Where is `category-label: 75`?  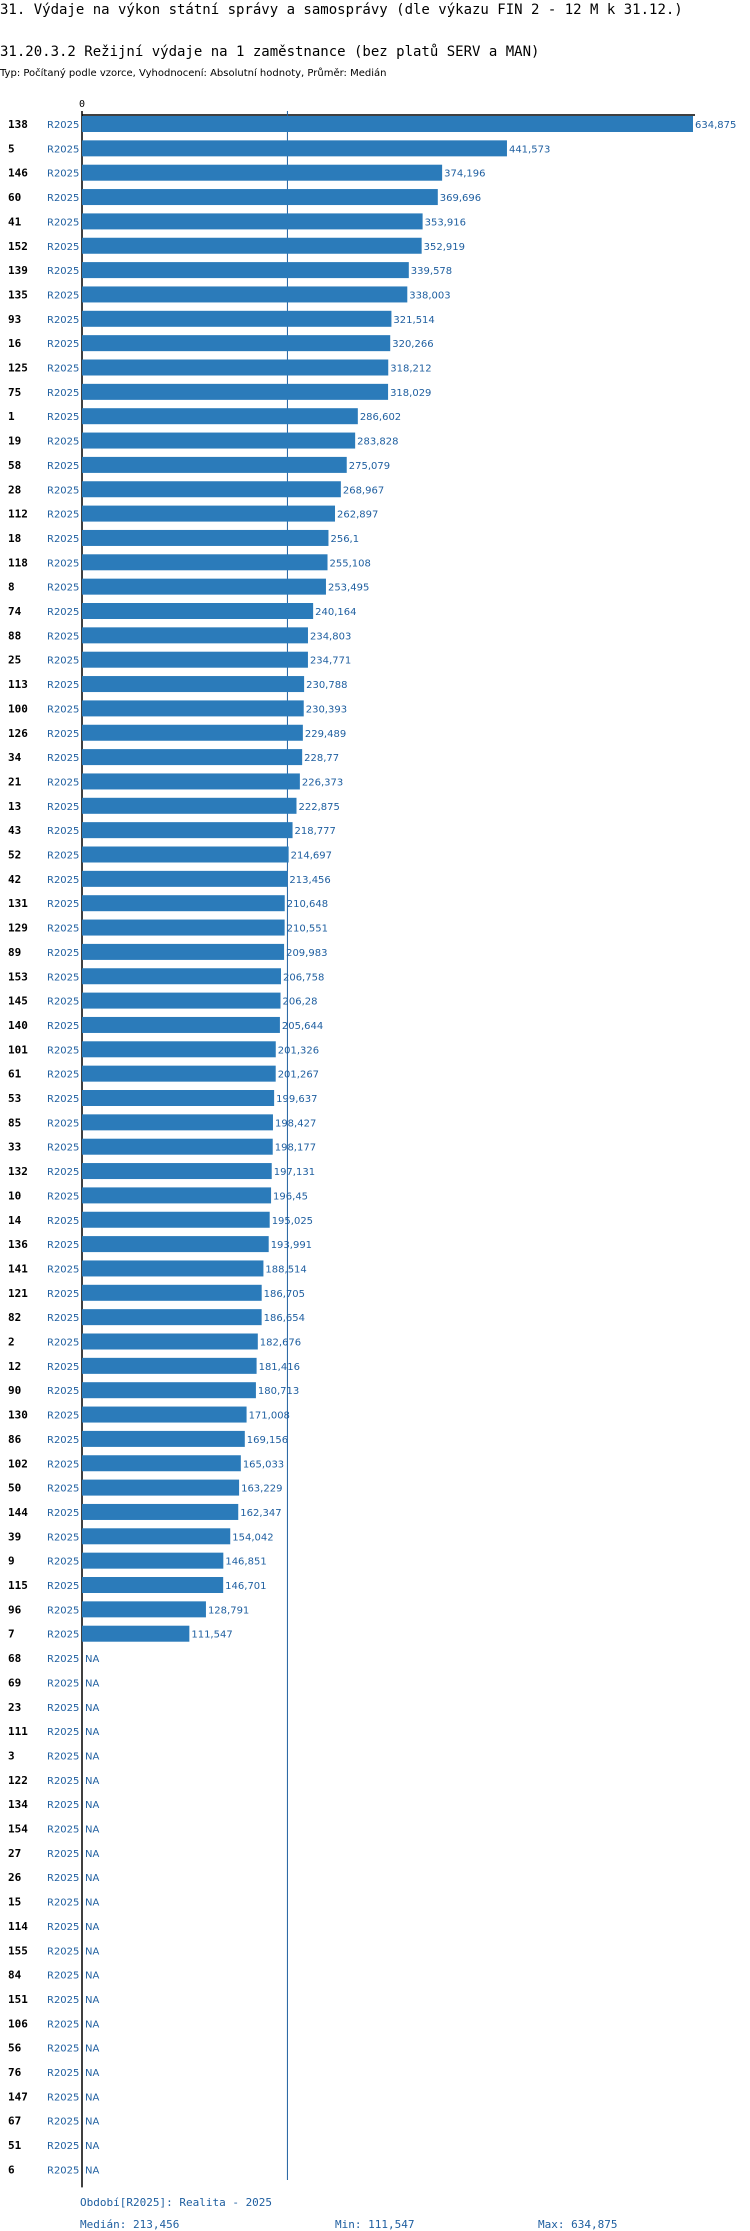 category-label: 75 is located at coordinates (14, 392).